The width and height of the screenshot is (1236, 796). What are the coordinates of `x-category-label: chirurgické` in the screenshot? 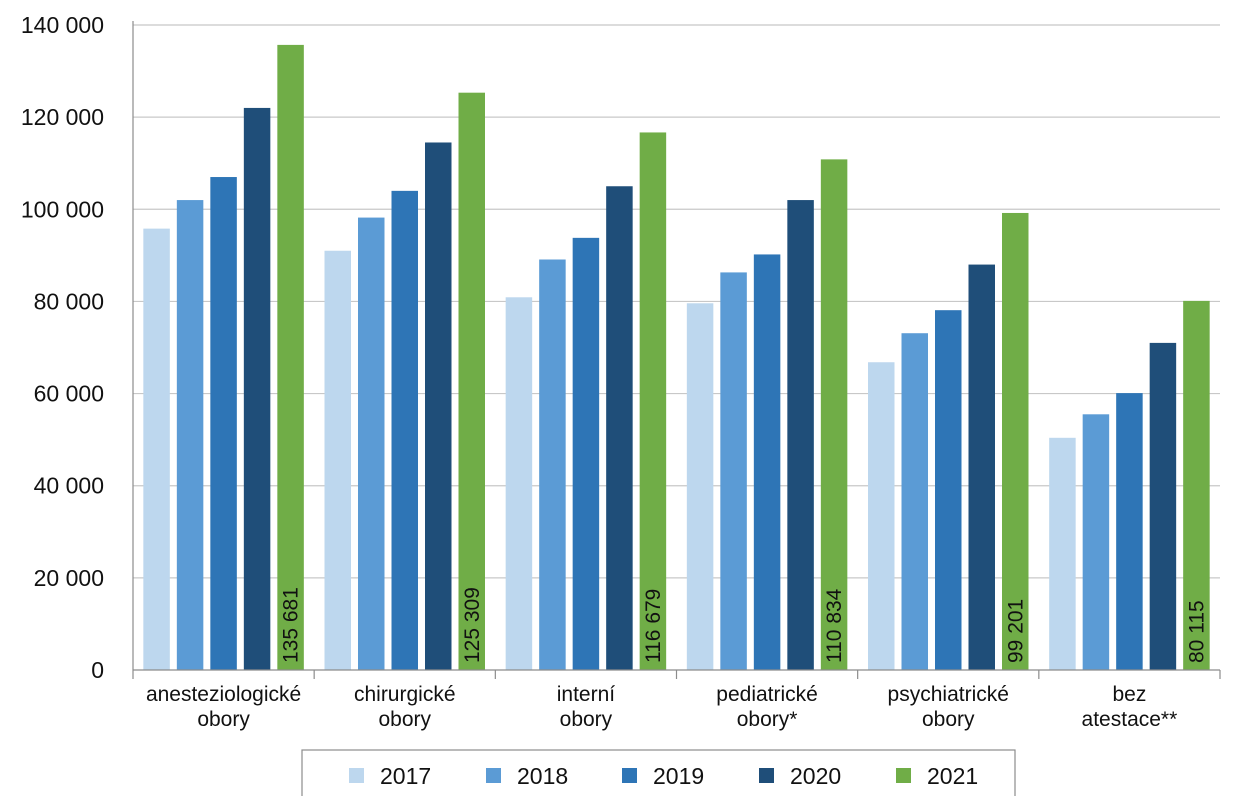 It's located at (405, 694).